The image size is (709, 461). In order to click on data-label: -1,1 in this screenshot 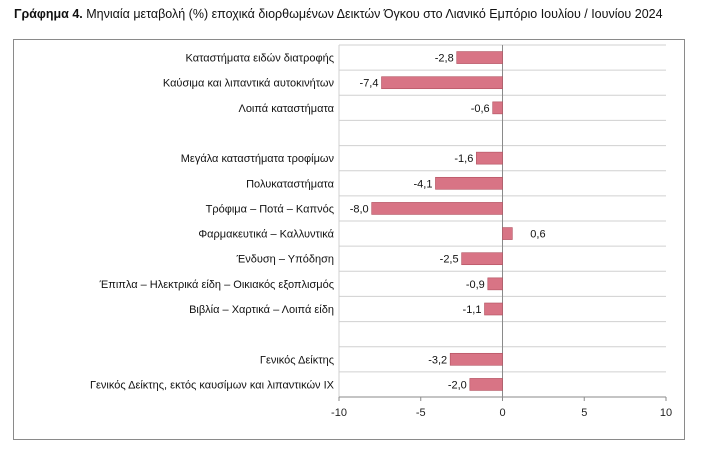, I will do `click(472, 310)`.